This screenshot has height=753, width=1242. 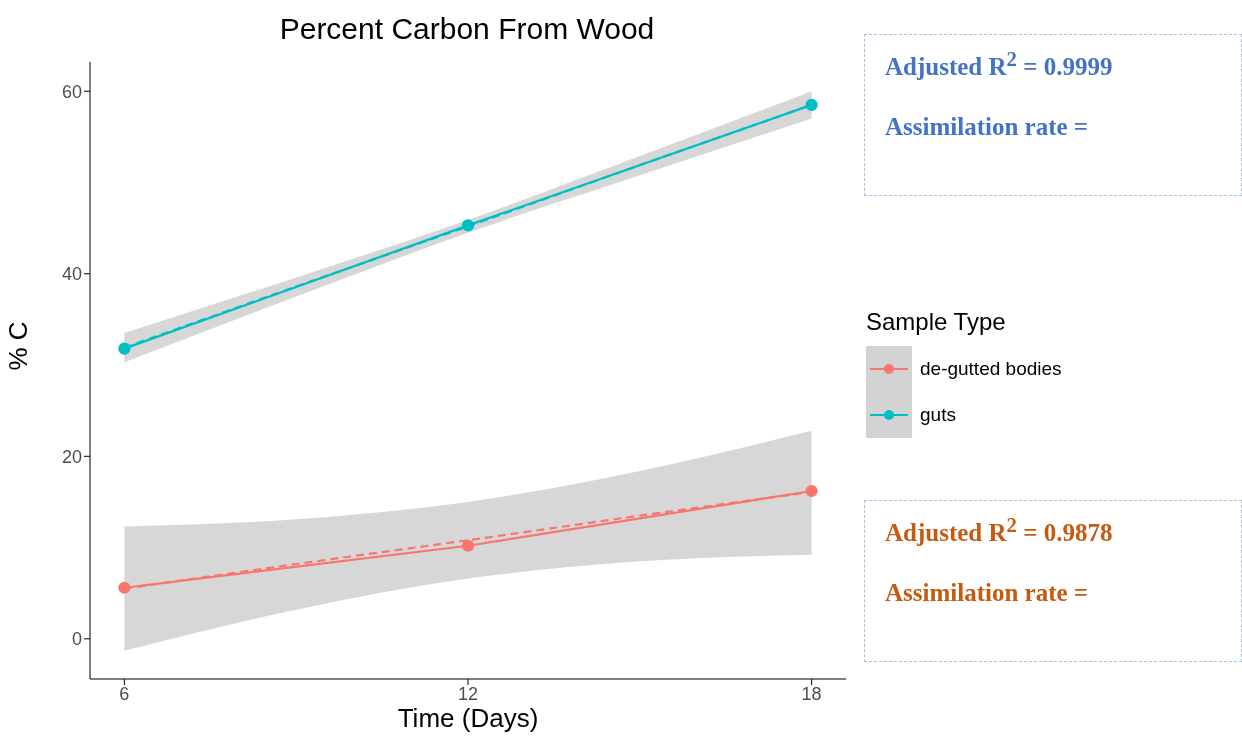 What do you see at coordinates (467, 29) in the screenshot?
I see `chart-title: Percent Carbon From Wood` at bounding box center [467, 29].